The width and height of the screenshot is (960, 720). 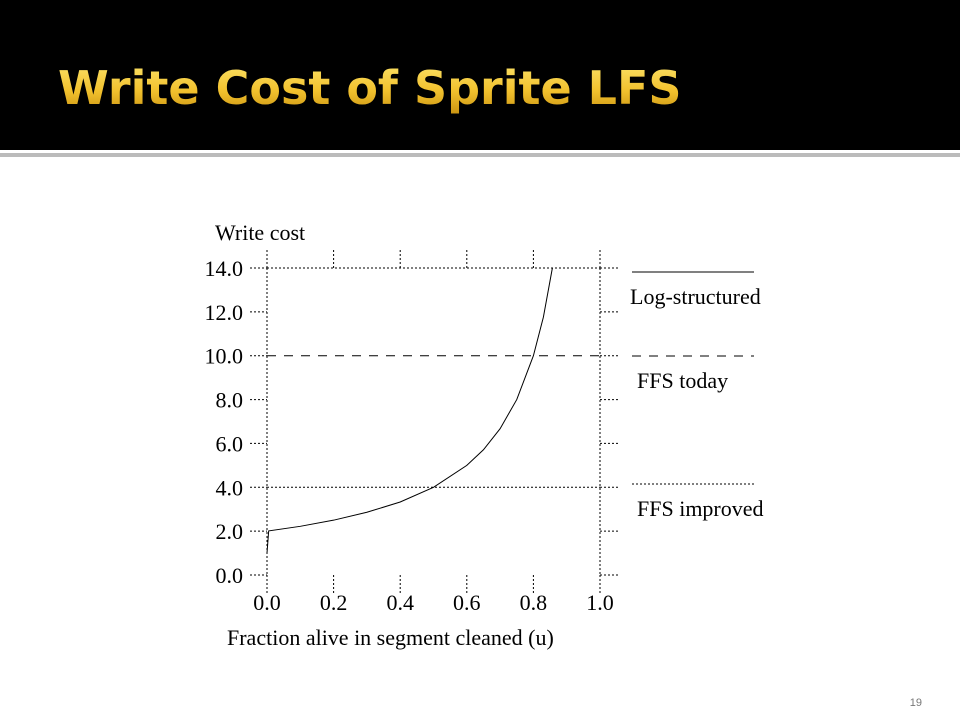 What do you see at coordinates (260, 232) in the screenshot?
I see `y-axis-label: Write cost` at bounding box center [260, 232].